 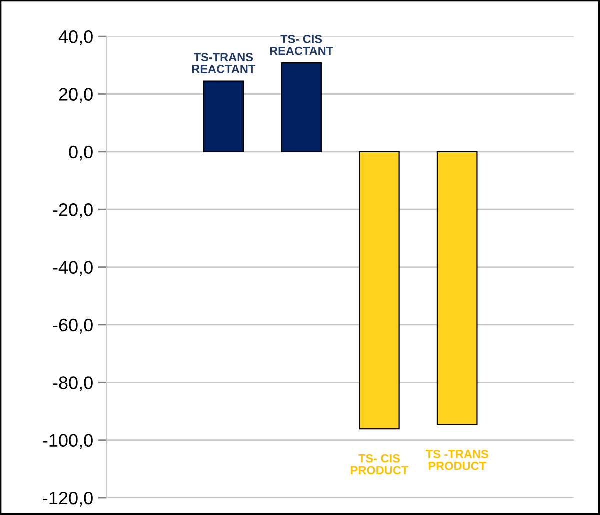 What do you see at coordinates (73, 326) in the screenshot?
I see `y-tick-label: -60,0` at bounding box center [73, 326].